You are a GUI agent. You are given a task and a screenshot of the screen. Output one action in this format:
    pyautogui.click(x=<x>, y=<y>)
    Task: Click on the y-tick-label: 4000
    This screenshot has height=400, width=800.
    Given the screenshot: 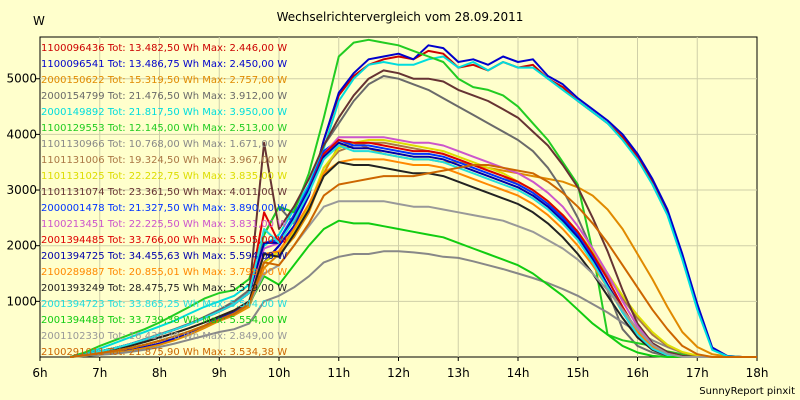 What is the action you would take?
    pyautogui.click(x=21, y=134)
    